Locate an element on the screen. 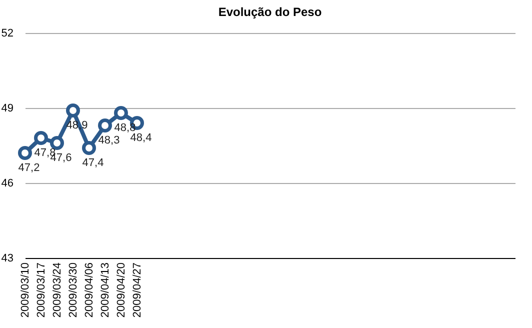 This screenshot has height=328, width=532. x-tick-label: 2009/03/10 is located at coordinates (26, 290).